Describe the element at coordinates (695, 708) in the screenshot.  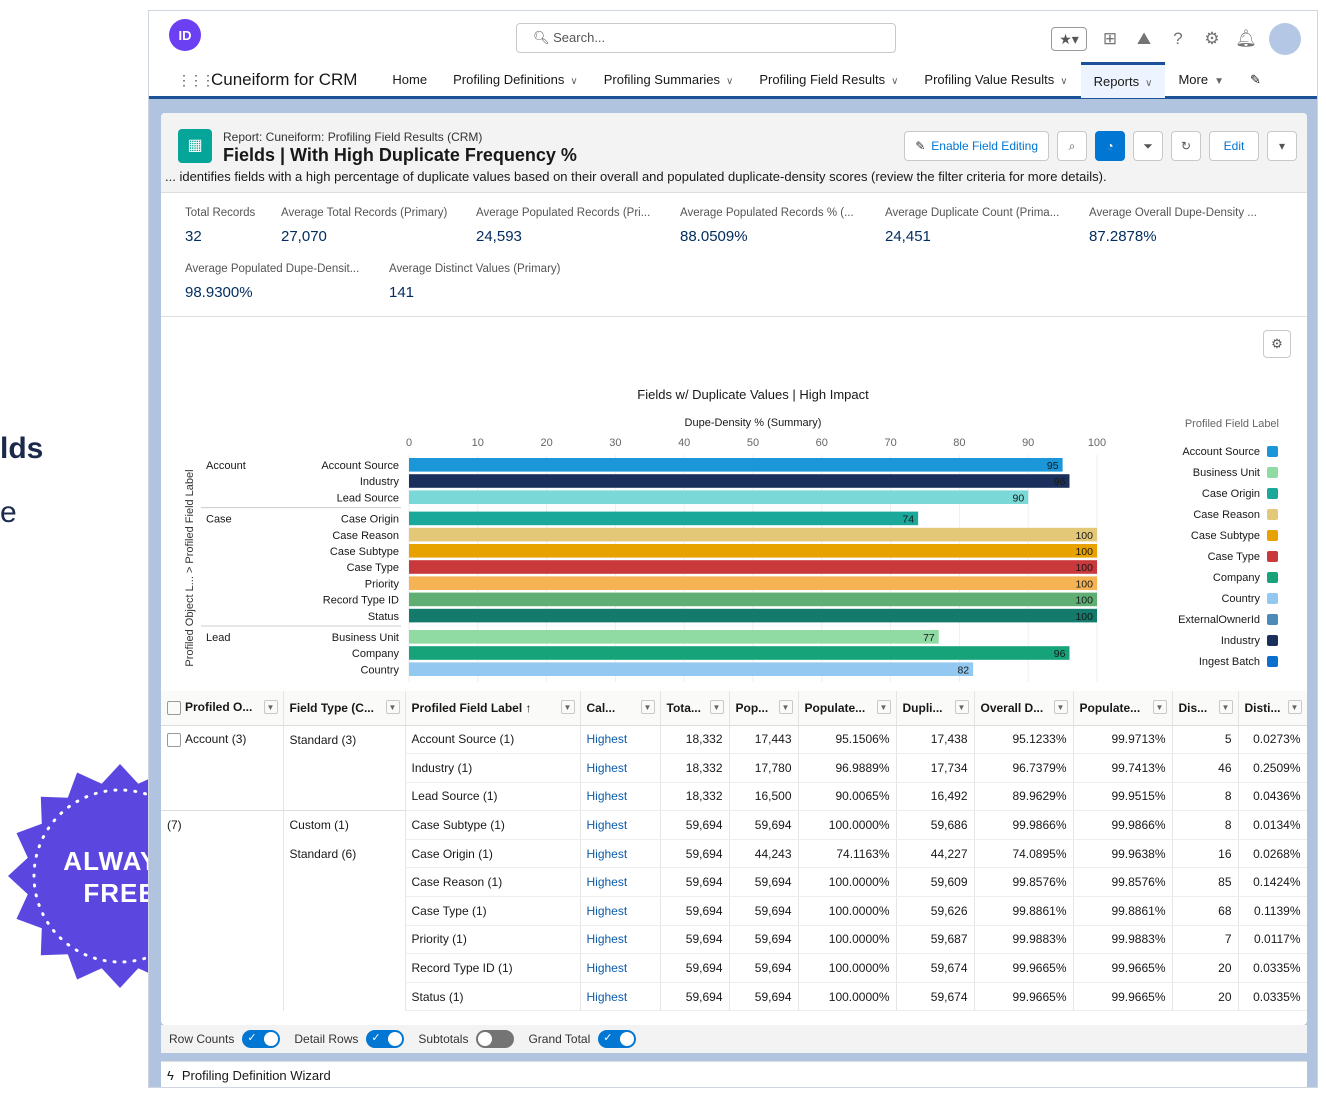
I see `column-header: Tota... ▼` at that location.